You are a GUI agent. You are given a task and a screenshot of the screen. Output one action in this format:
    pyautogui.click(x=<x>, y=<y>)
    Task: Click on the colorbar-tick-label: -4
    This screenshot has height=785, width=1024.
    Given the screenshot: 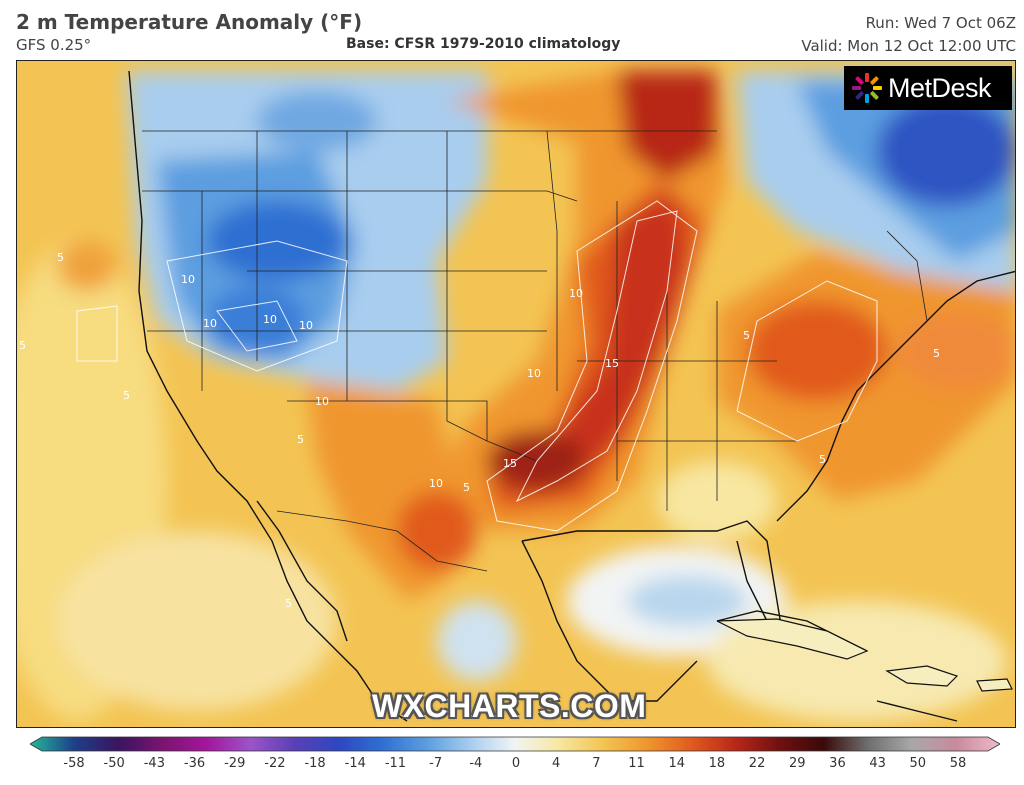 What is the action you would take?
    pyautogui.click(x=476, y=763)
    